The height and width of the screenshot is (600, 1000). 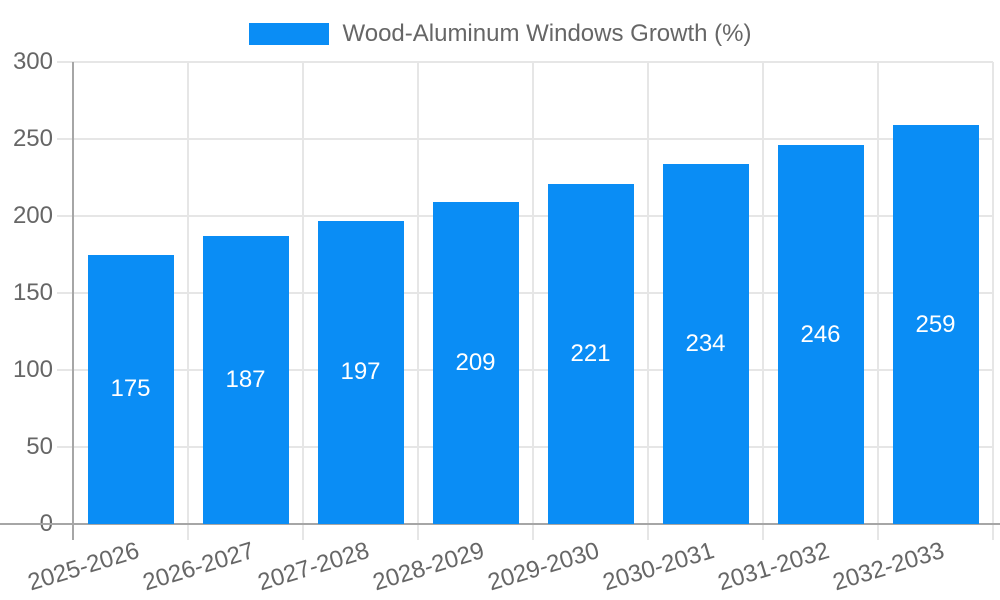 I want to click on y-tick-label: 100, so click(x=32, y=369).